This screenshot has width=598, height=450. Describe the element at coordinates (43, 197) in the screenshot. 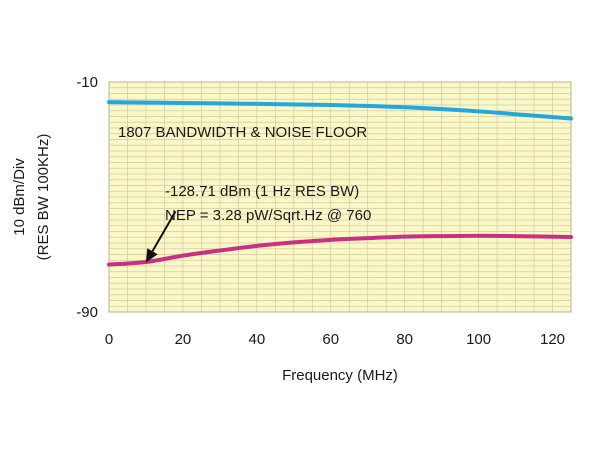

I see `y-axis-title-line-2: (RES BW 100KHz)` at that location.